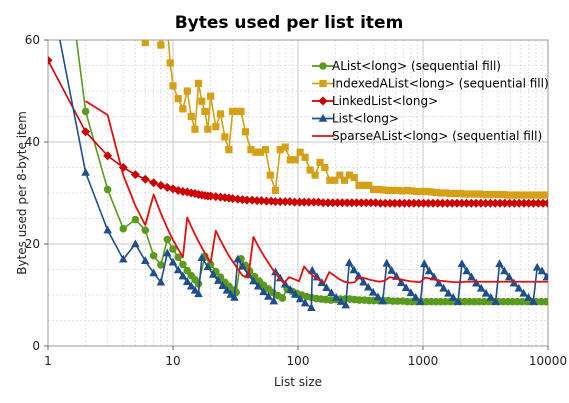 The image size is (569, 403). I want to click on x-axis-label: List size, so click(298, 382).